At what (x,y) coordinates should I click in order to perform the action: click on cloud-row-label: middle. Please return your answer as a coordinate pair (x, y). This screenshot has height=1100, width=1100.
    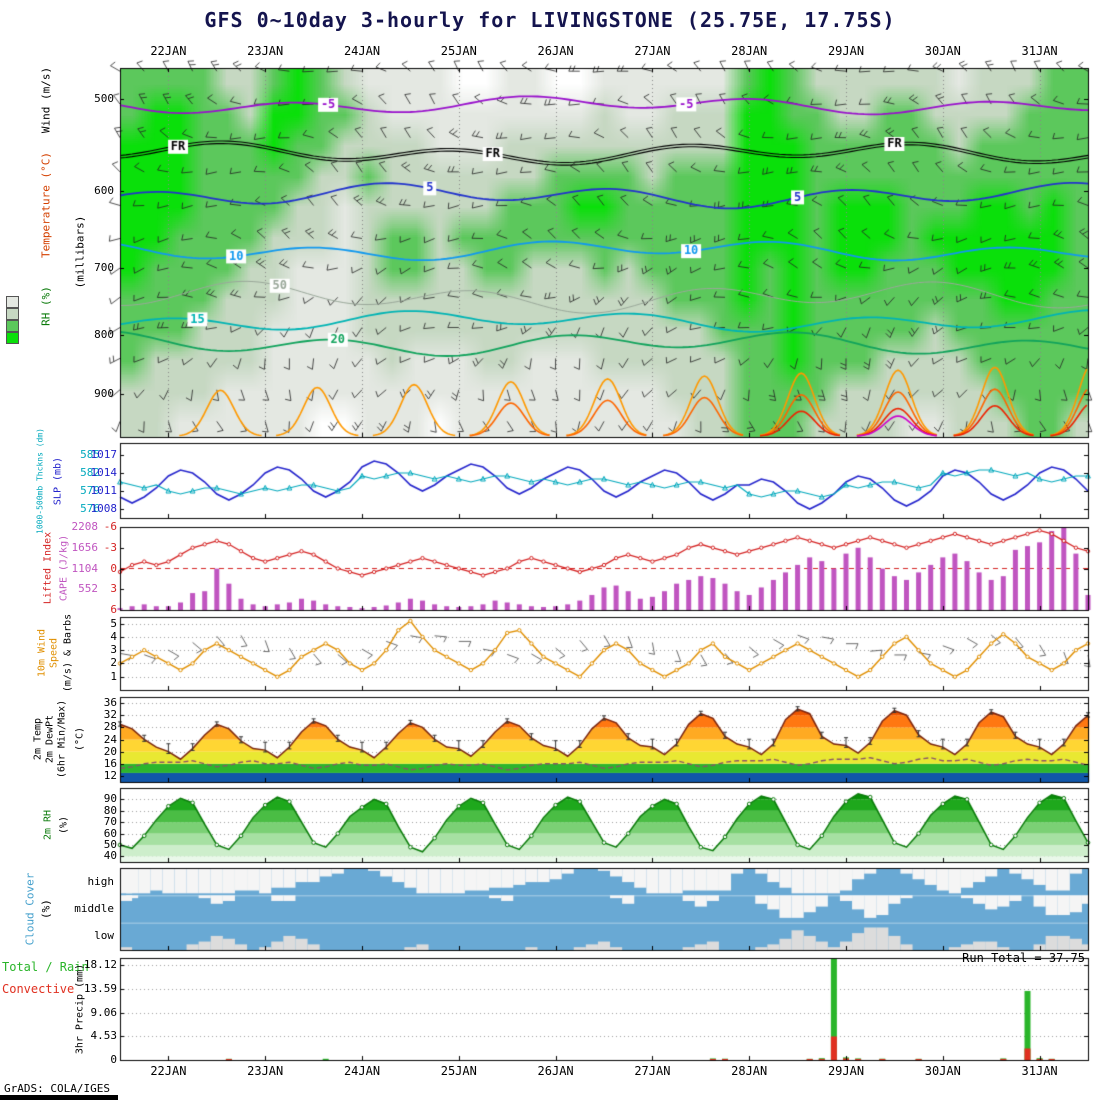
    Looking at the image, I should click on (94, 908).